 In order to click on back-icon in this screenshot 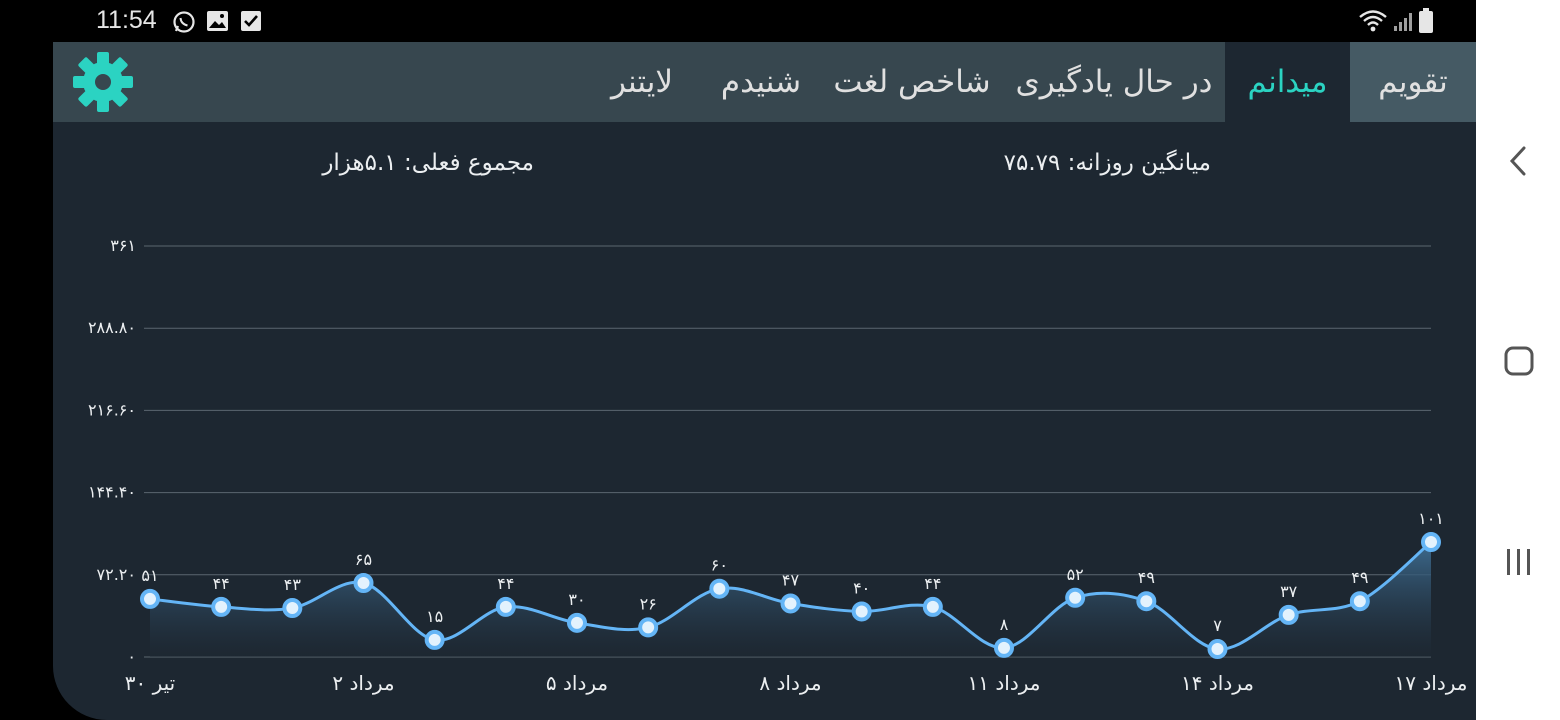, I will do `click(1518, 161)`.